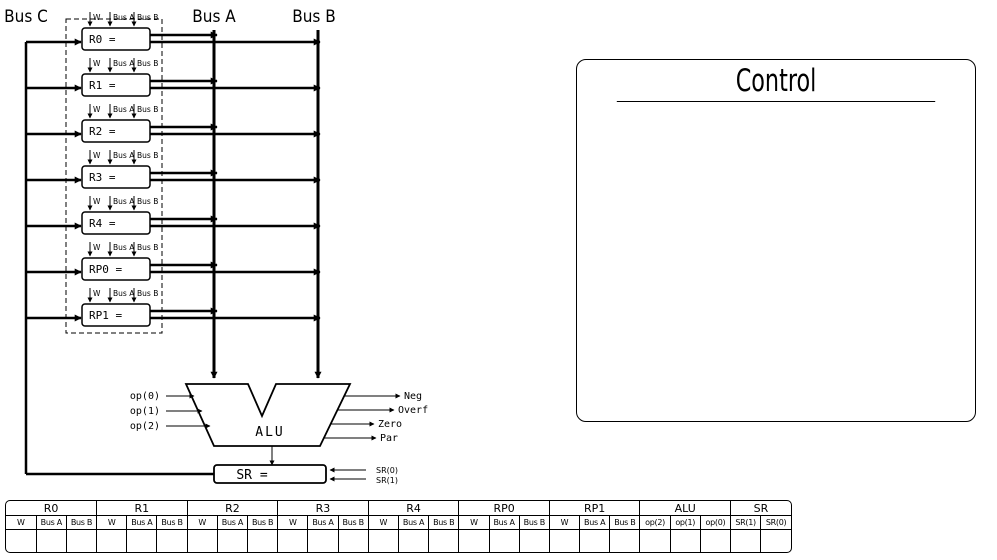 The height and width of the screenshot is (560, 997). I want to click on bus-a-label: Bus A, so click(214, 17).